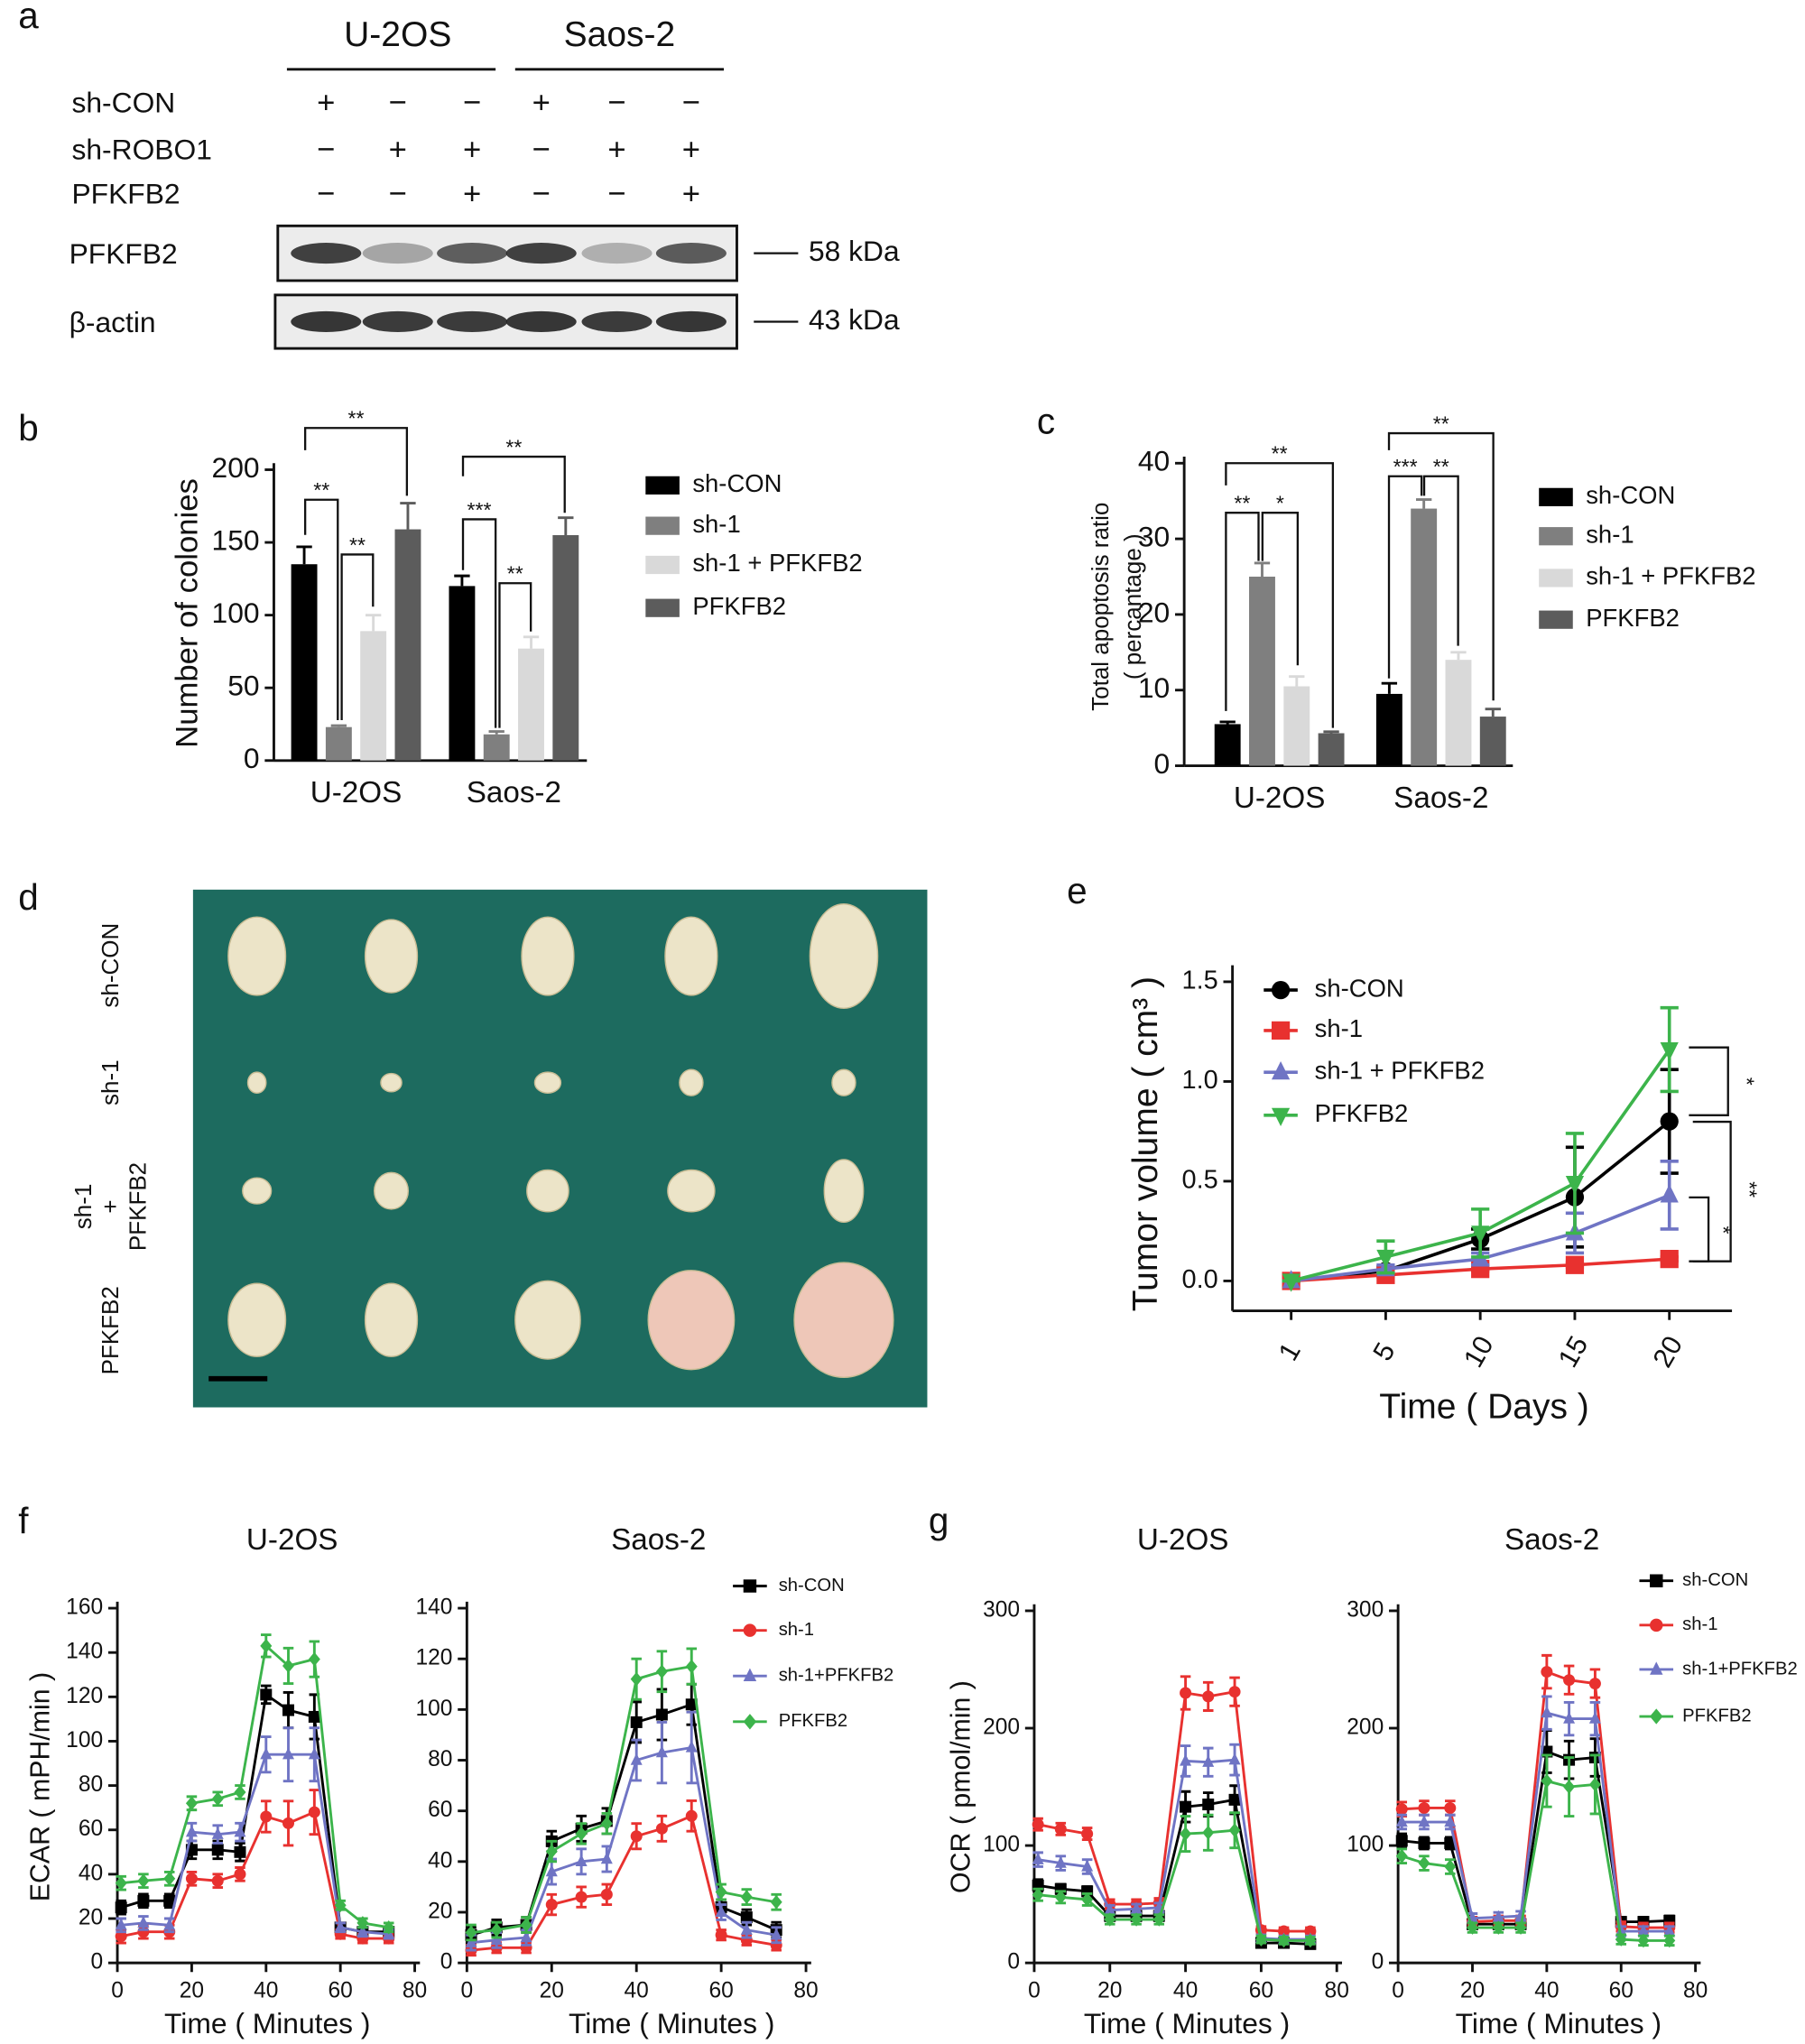  Describe the element at coordinates (28, 18) in the screenshot. I see `panel-label: a` at that location.